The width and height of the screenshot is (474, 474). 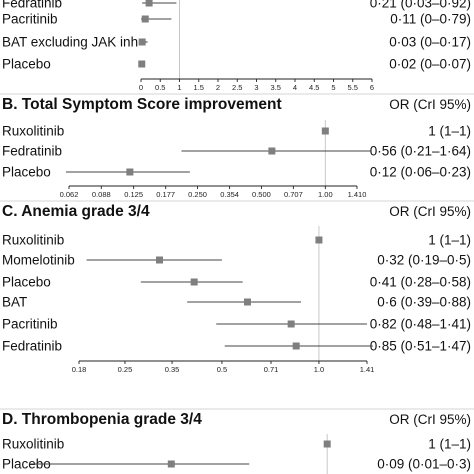 I want to click on x-tick-label: 0.125, so click(x=133, y=194).